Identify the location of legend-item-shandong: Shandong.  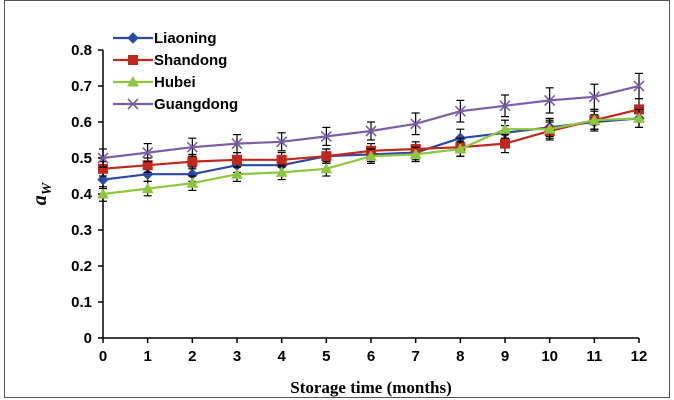
(170, 60).